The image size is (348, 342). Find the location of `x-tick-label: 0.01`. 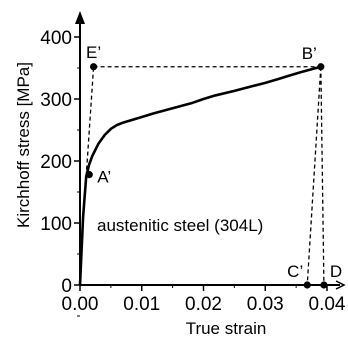

x-tick-label: 0.01 is located at coordinates (141, 304).